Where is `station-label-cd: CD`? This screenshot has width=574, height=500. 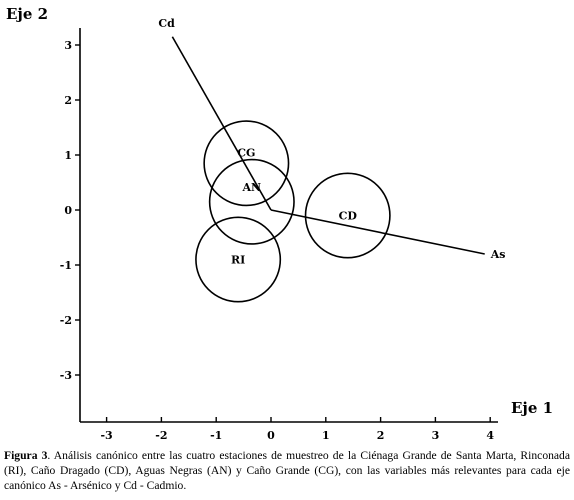 station-label-cd: CD is located at coordinates (348, 216).